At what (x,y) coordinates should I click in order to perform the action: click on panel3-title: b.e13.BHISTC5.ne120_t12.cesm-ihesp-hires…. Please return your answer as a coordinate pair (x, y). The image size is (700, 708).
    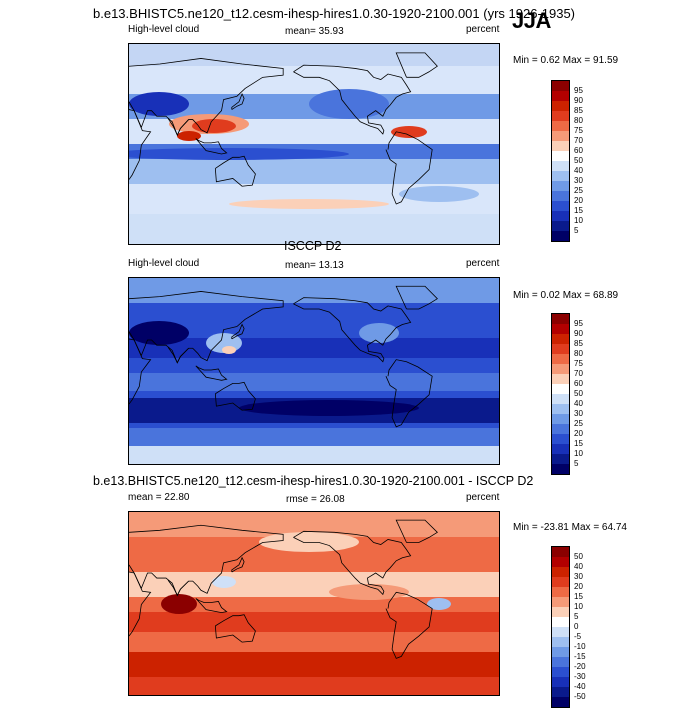
    Looking at the image, I should click on (313, 481).